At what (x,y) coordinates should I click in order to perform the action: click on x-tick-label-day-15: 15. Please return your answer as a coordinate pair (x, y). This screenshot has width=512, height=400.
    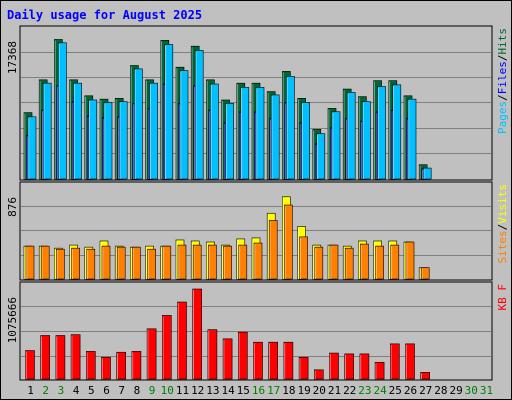
    Looking at the image, I should click on (243, 390).